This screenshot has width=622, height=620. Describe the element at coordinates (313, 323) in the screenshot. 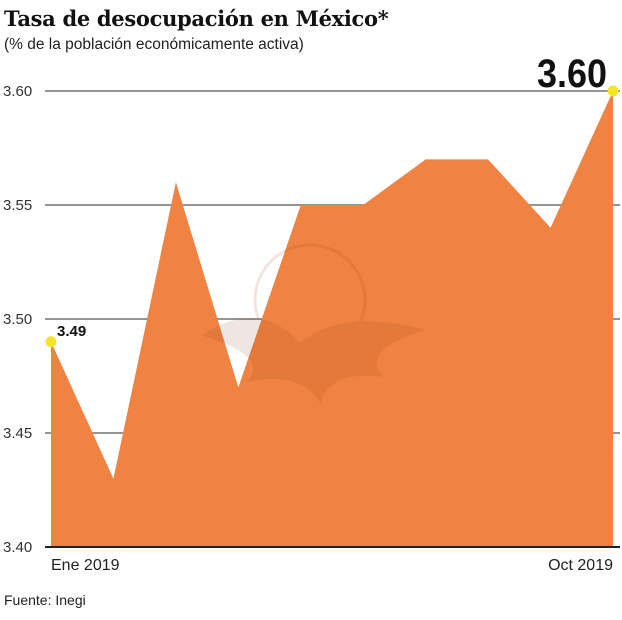

I see `watermark-eagle-logo` at that location.